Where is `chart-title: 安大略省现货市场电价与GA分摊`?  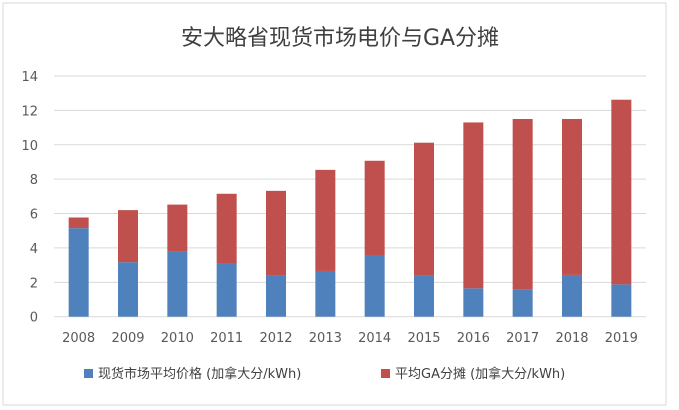
chart-title: 安大略省现货市场电价与GA分摊 is located at coordinates (340, 38).